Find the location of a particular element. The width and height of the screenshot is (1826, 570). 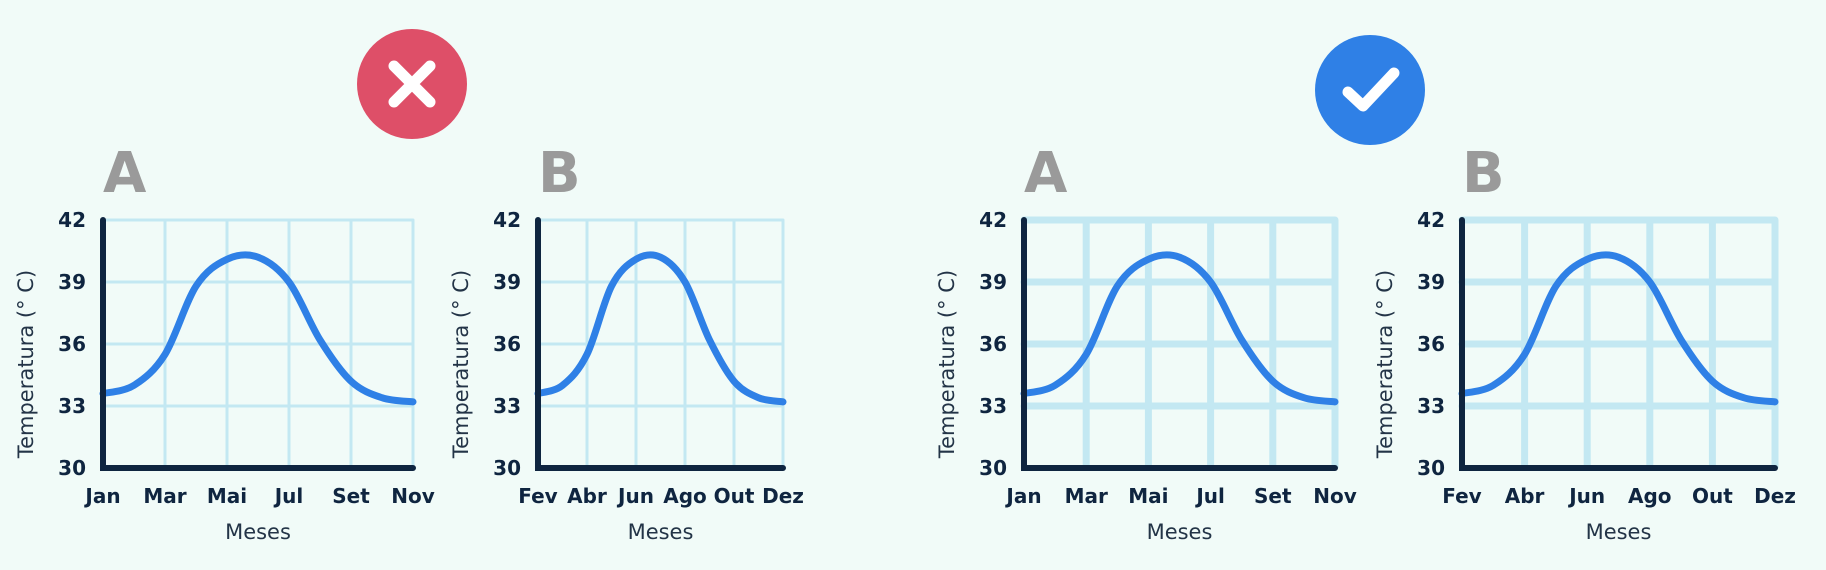

wrong-badge is located at coordinates (412, 84).